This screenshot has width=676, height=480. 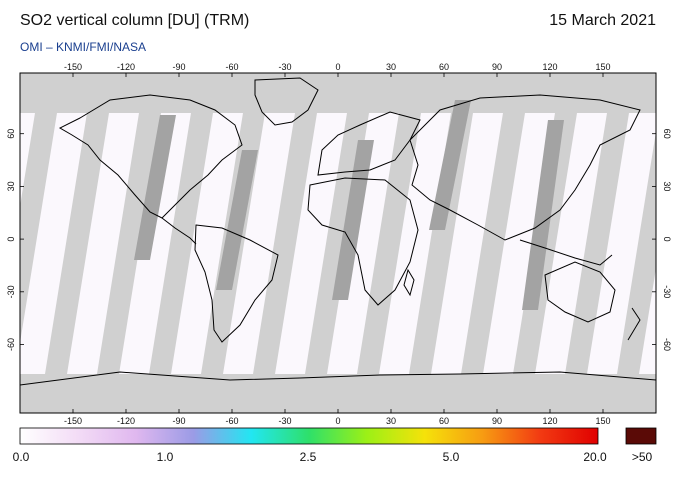 I want to click on lon-tick-label-bottom: -90, so click(x=178, y=421).